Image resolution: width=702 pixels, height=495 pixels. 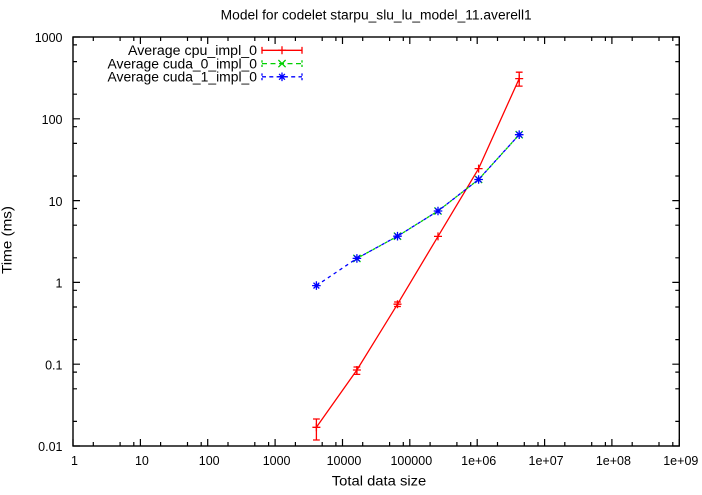 What do you see at coordinates (192, 50) in the screenshot?
I see `svg-text: Average cpu_impl_0` at bounding box center [192, 50].